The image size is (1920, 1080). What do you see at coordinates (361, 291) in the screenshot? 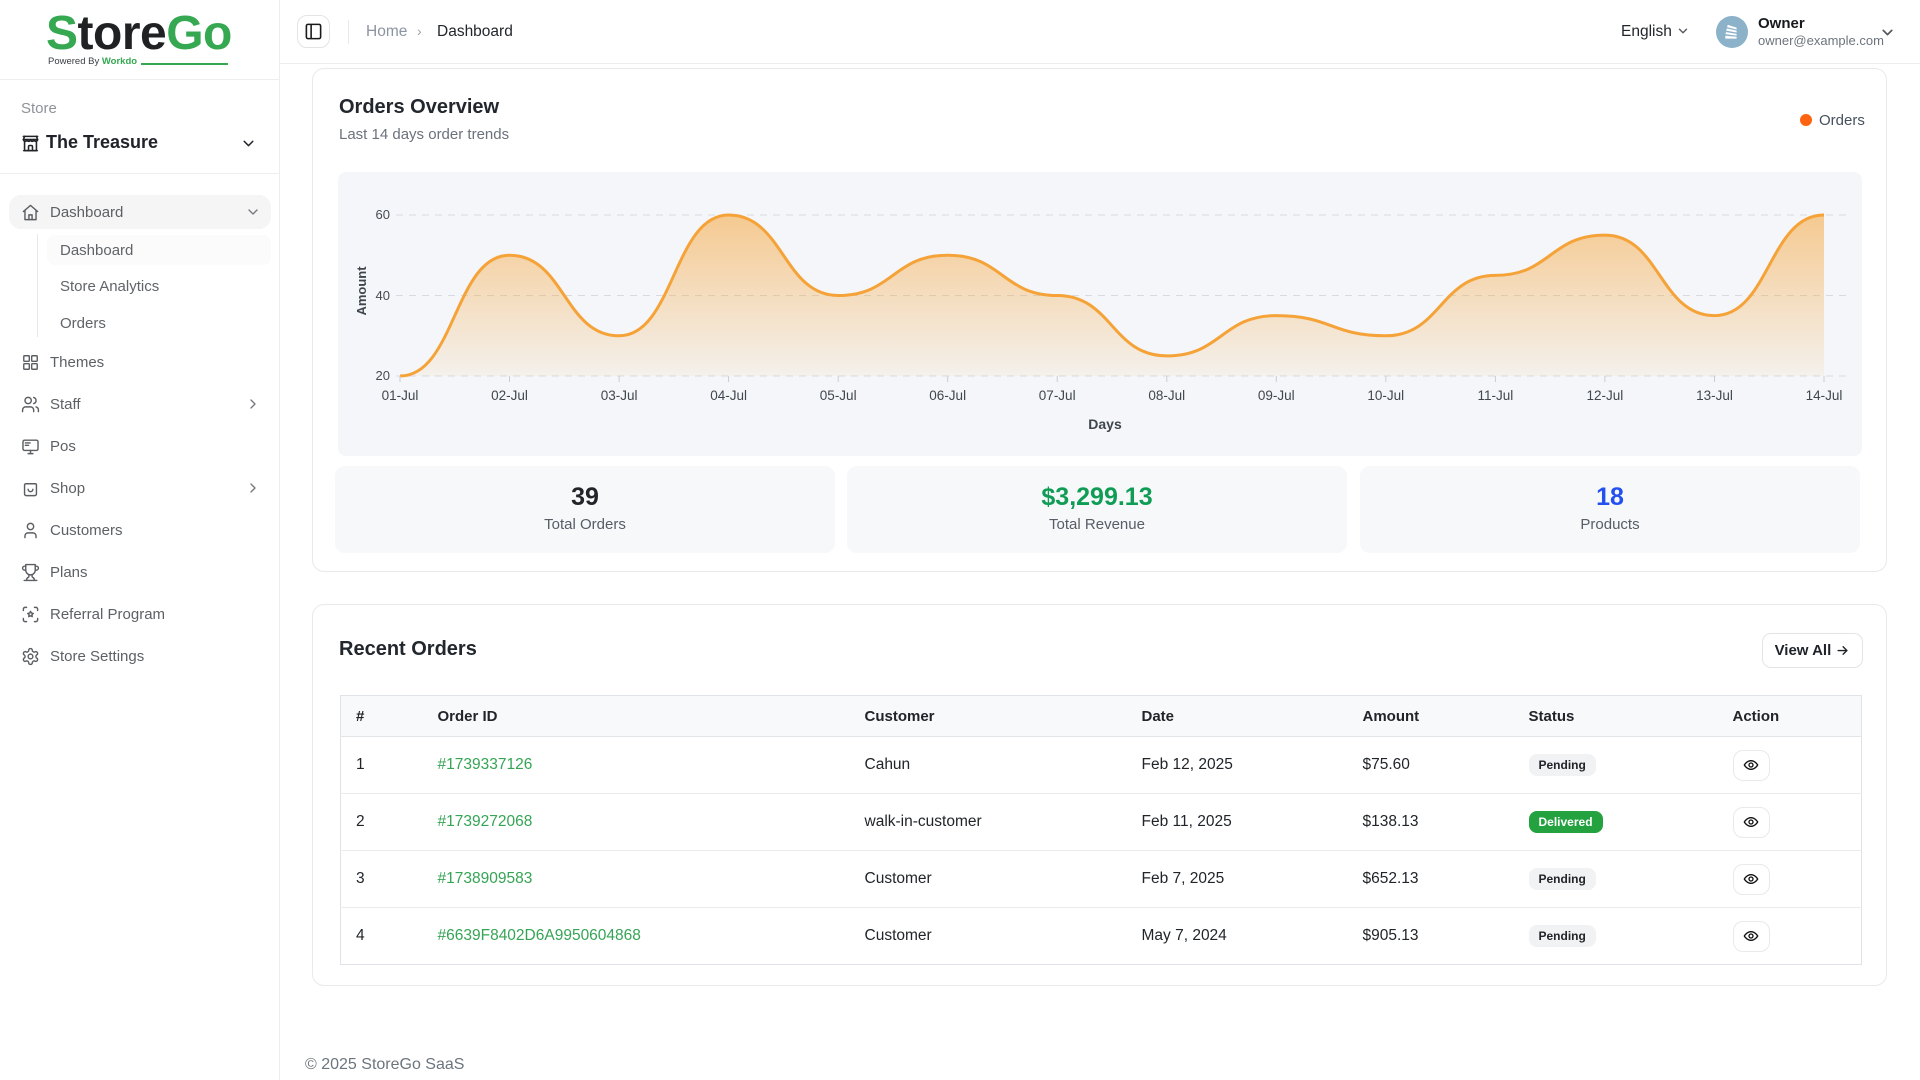
I see `svg-text: Amount` at bounding box center [361, 291].